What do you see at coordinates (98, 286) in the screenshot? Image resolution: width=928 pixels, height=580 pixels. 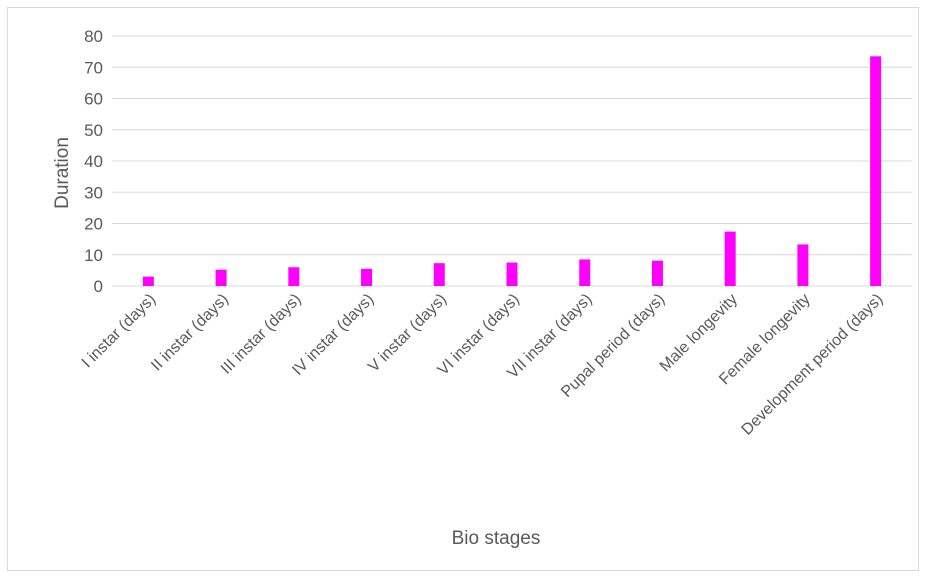 I see `y-tick-label-0: 0` at bounding box center [98, 286].